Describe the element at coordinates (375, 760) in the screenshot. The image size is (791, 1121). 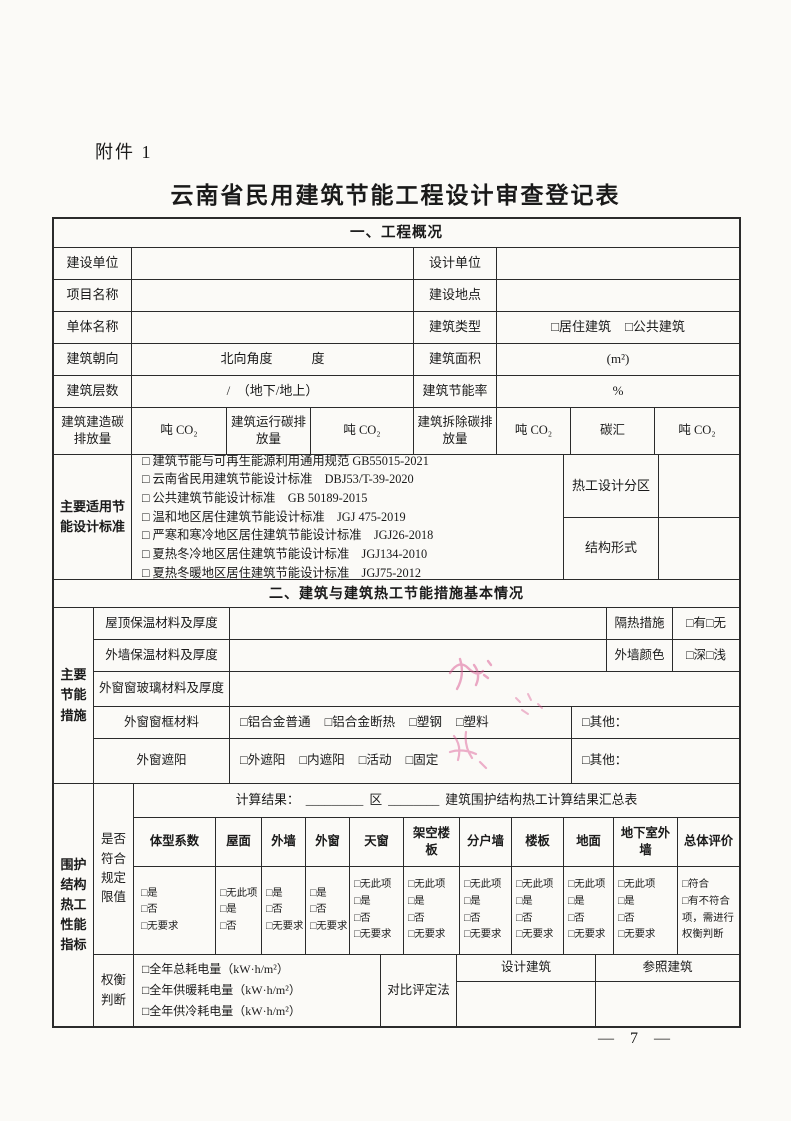
I see `checkbox-shading-movable: □活动` at that location.